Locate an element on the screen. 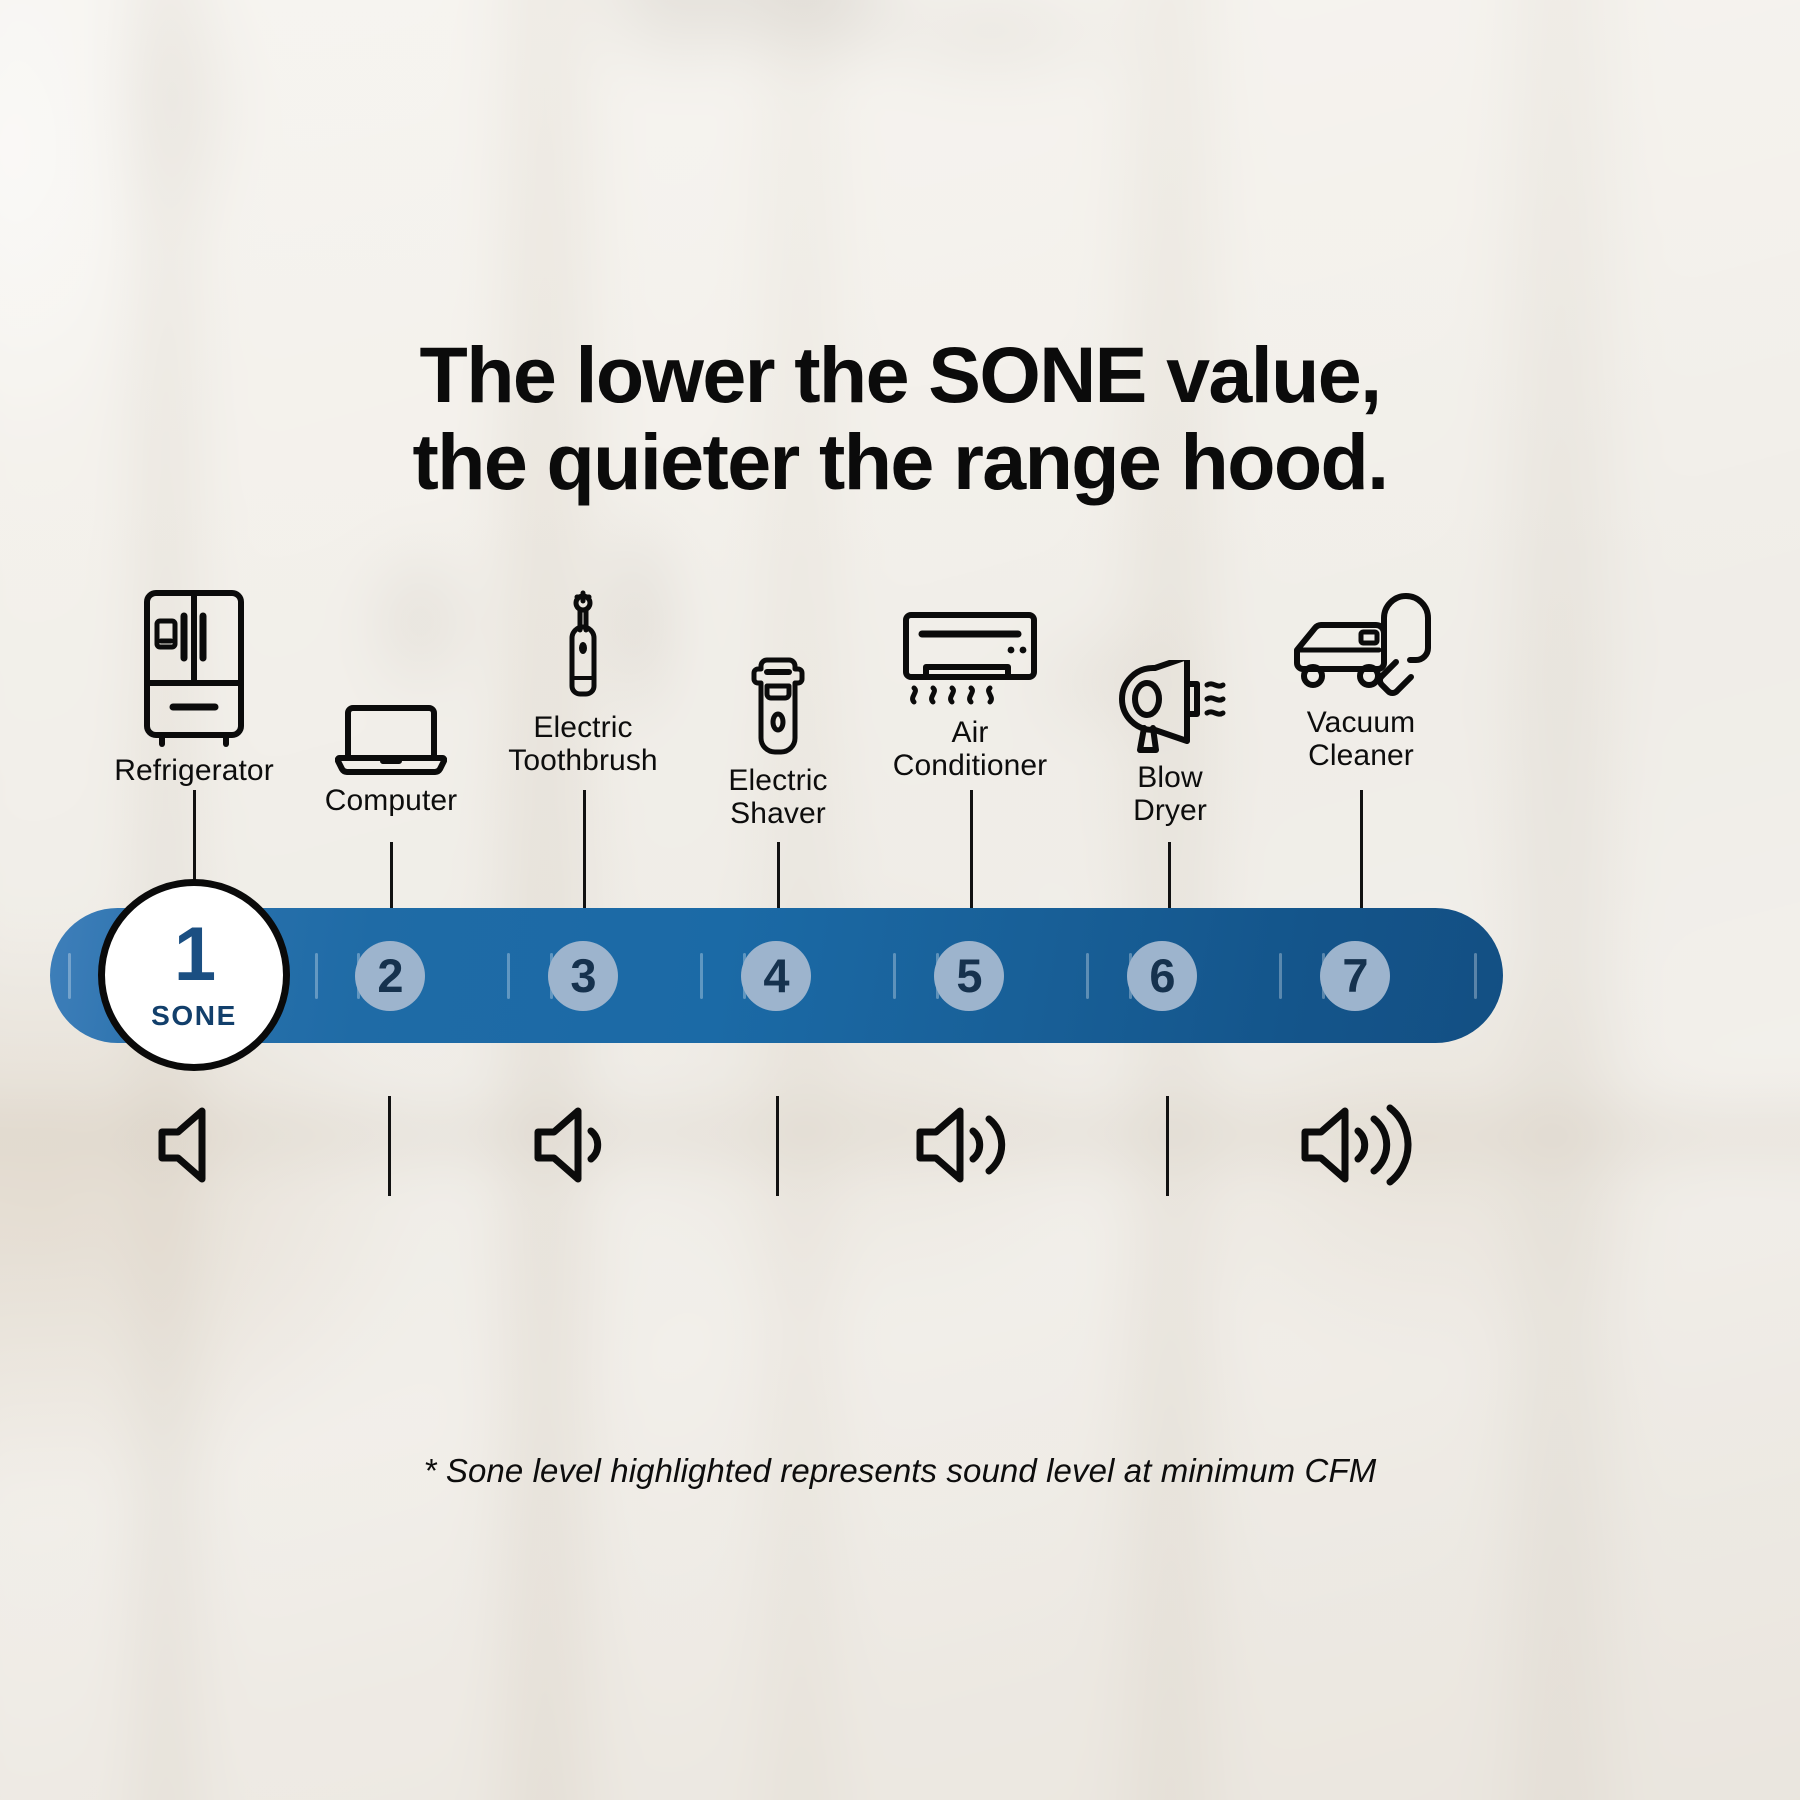 The image size is (1800, 1800). scale-number-5: 5 is located at coordinates (969, 976).